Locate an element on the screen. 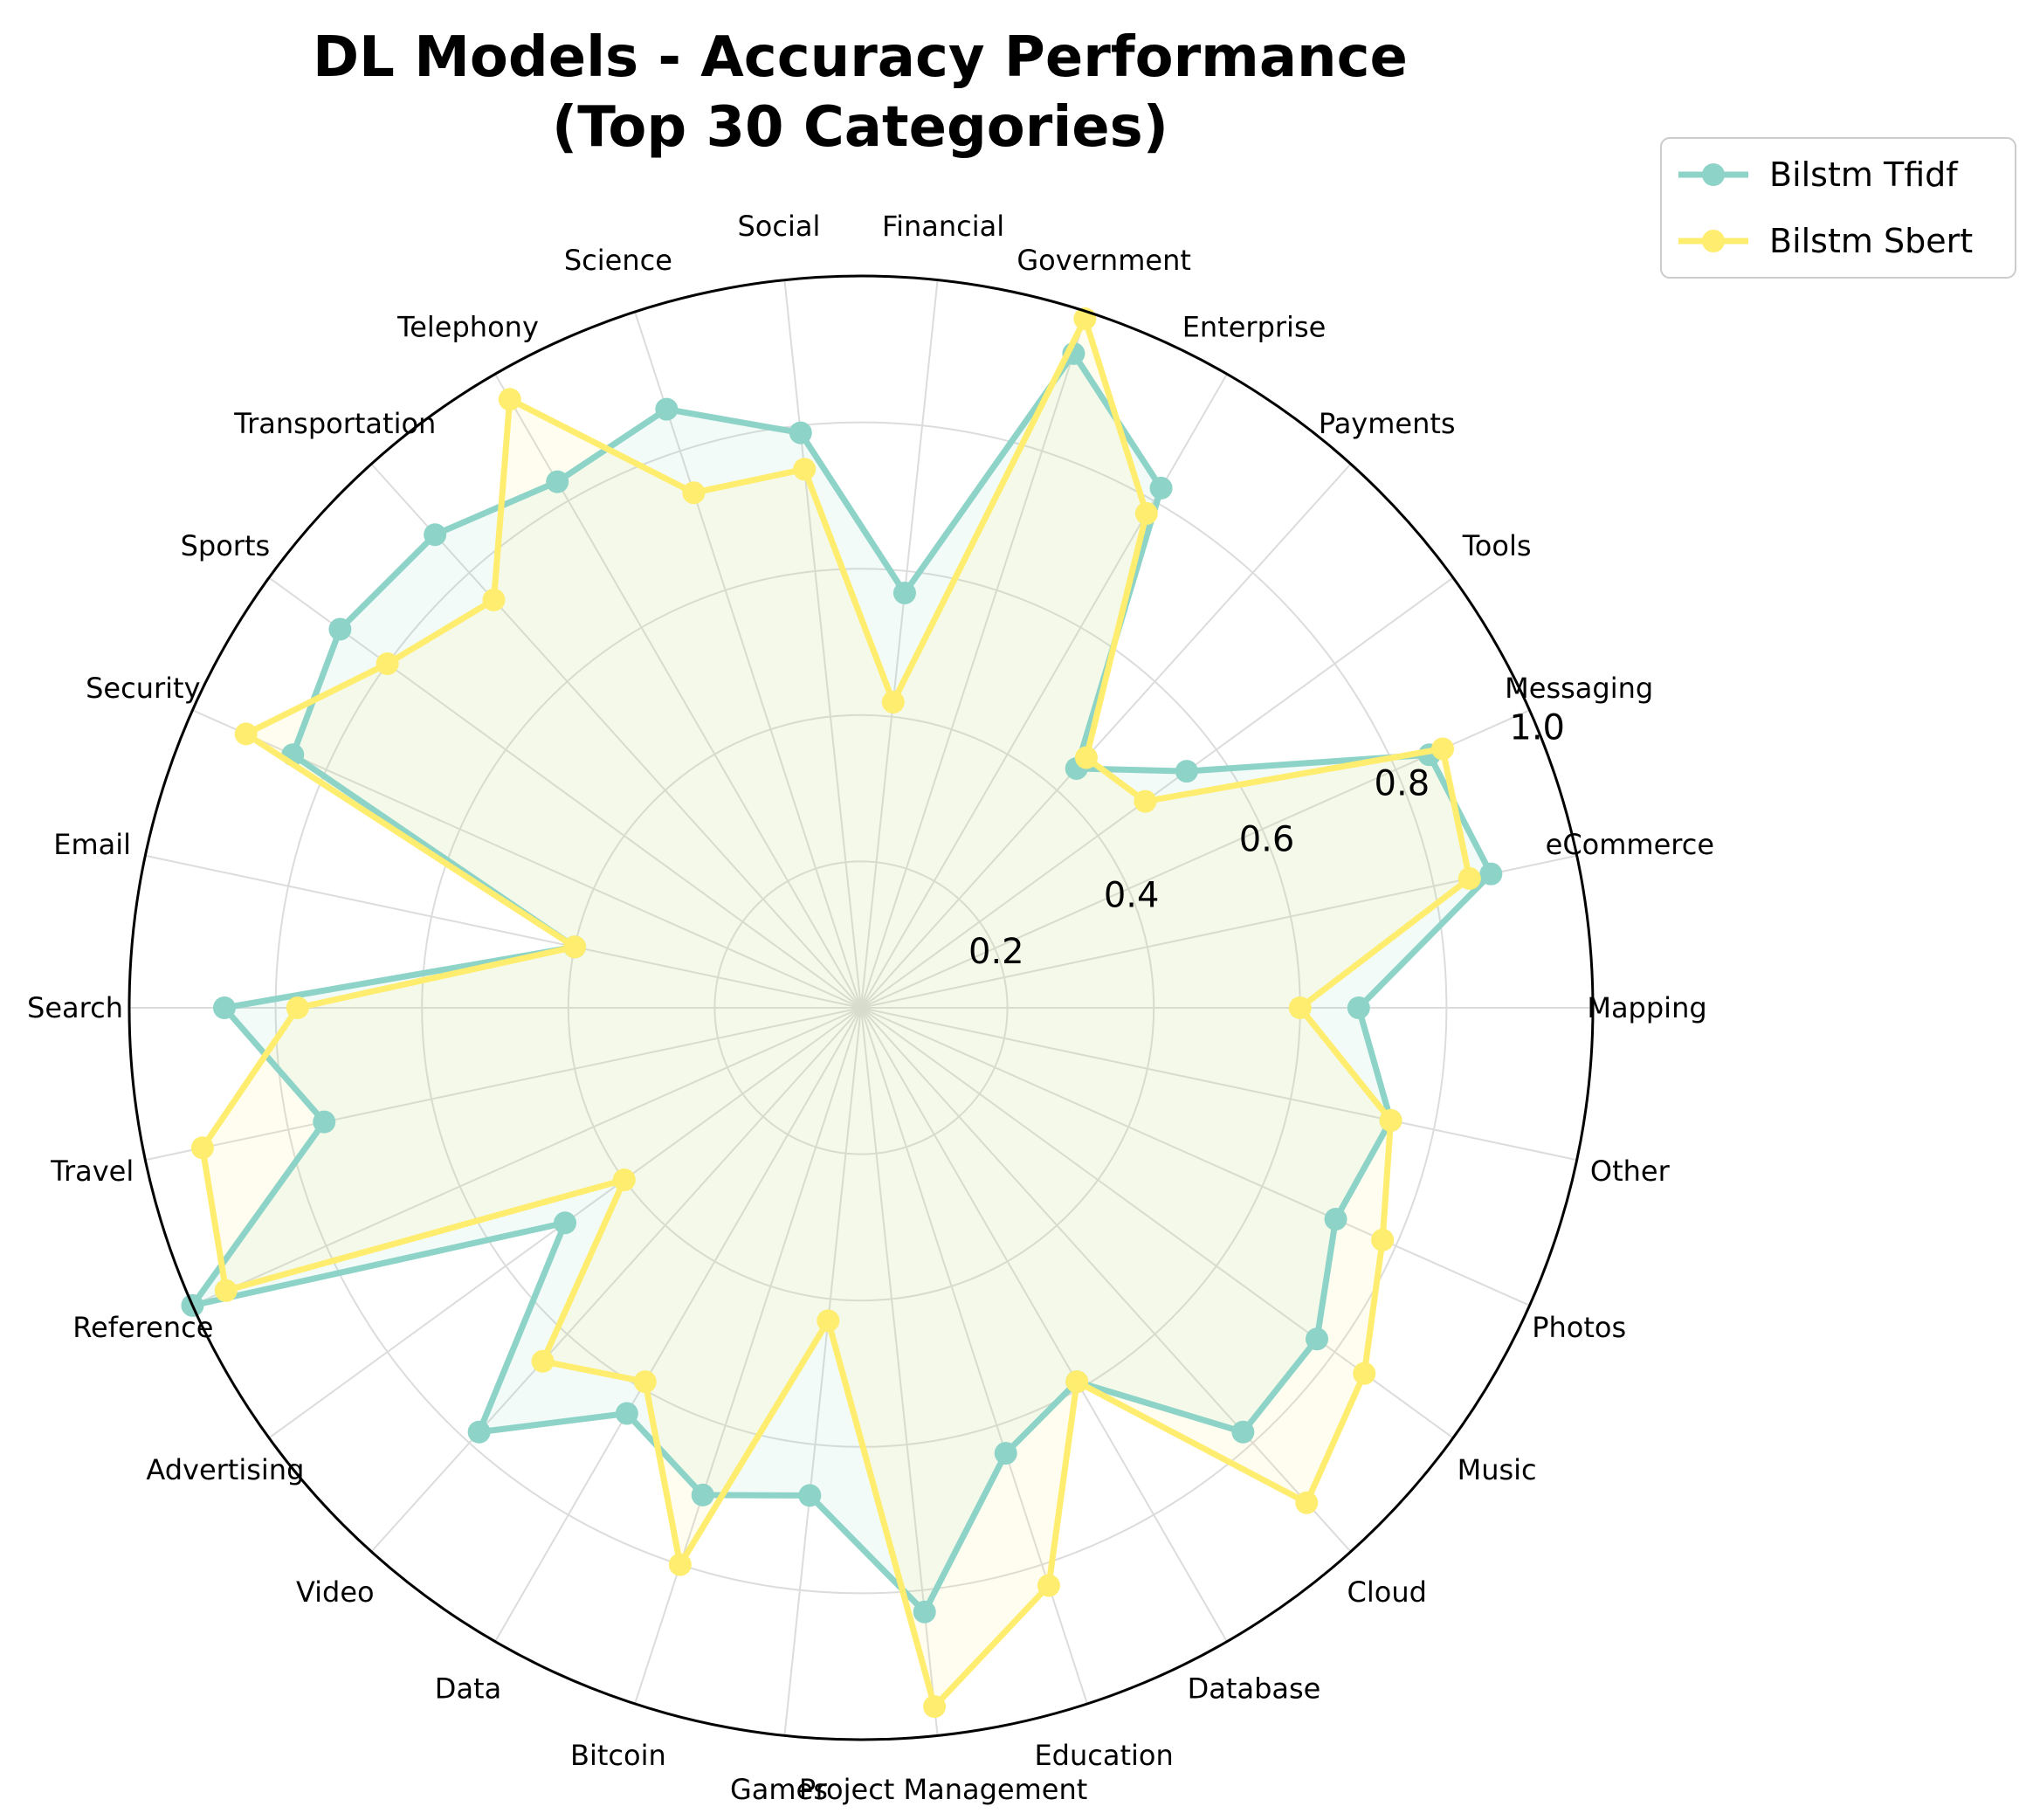 The width and height of the screenshot is (2033, 1820). point-bilstm-sbert-financial is located at coordinates (893, 702).